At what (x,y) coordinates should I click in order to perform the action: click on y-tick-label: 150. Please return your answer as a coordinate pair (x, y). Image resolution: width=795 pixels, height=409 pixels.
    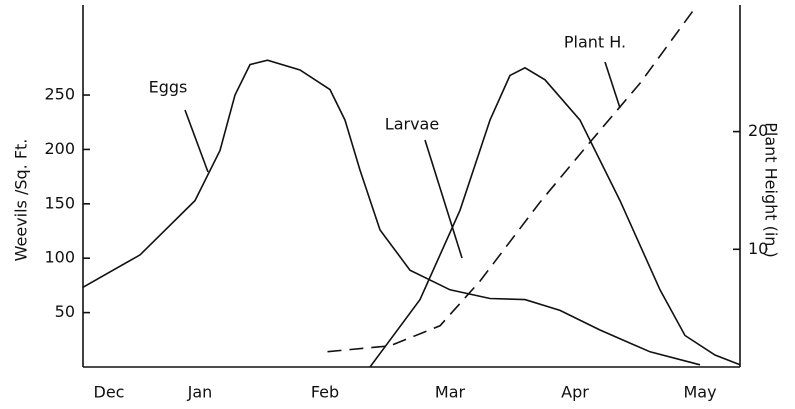
    Looking at the image, I should click on (59, 202).